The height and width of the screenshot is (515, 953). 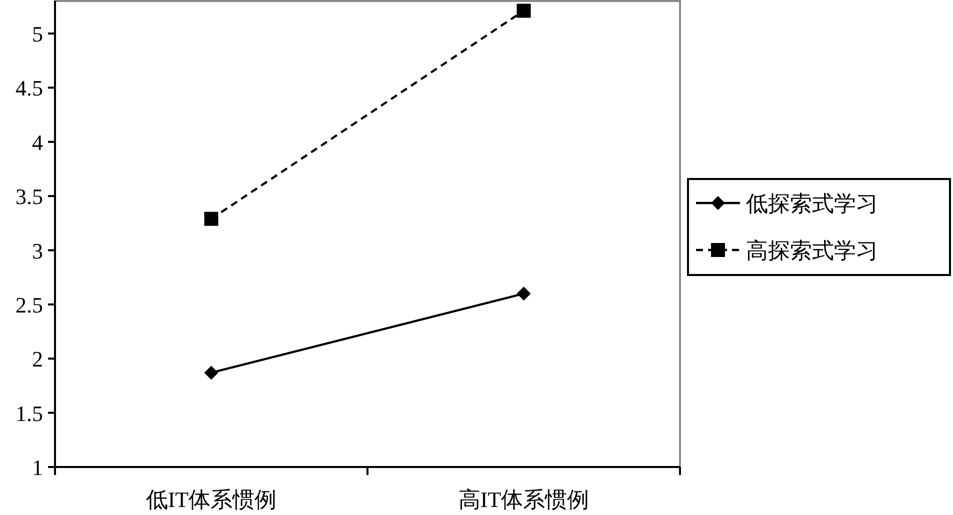 I want to click on legend-label: 低探索式学习, so click(x=812, y=203).